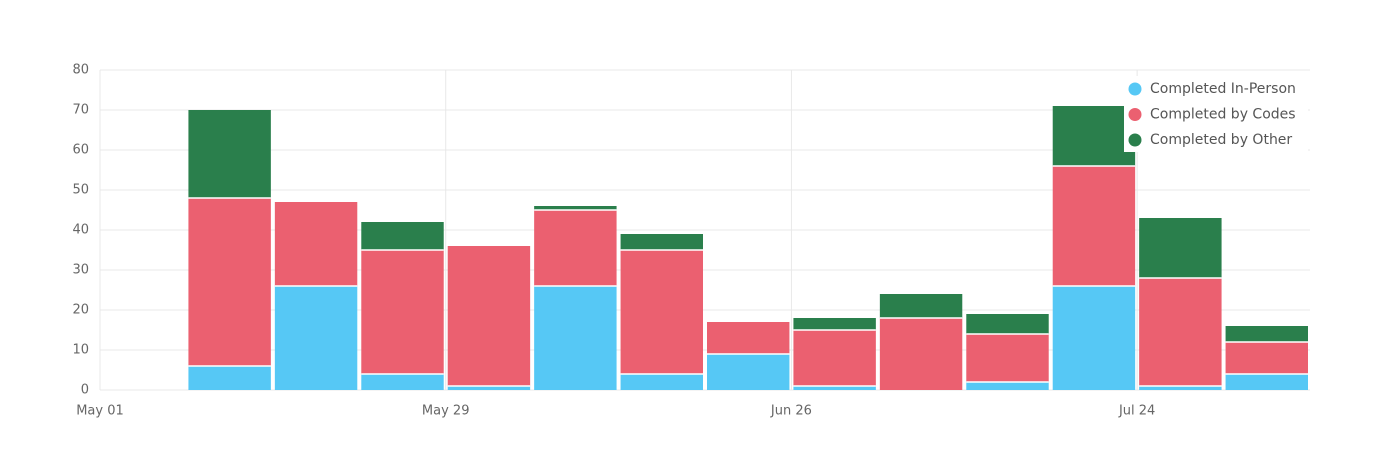 The height and width of the screenshot is (471, 1396). Describe the element at coordinates (80, 110) in the screenshot. I see `y-tick-label: 70` at that location.